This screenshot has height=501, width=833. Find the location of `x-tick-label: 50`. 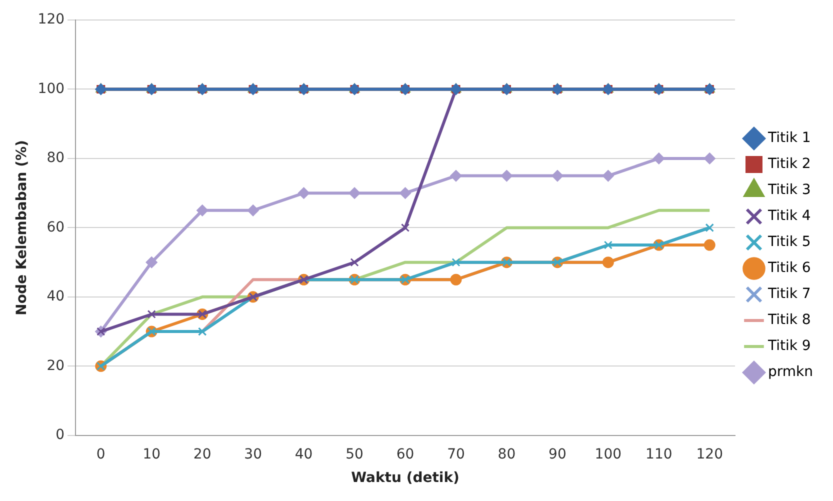

x-tick-label: 50 is located at coordinates (355, 454).